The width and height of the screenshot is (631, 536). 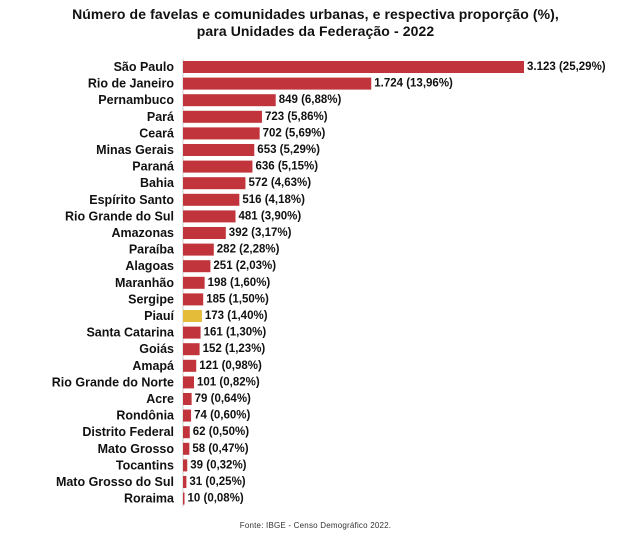 What do you see at coordinates (160, 117) in the screenshot?
I see `category-label: Pará` at bounding box center [160, 117].